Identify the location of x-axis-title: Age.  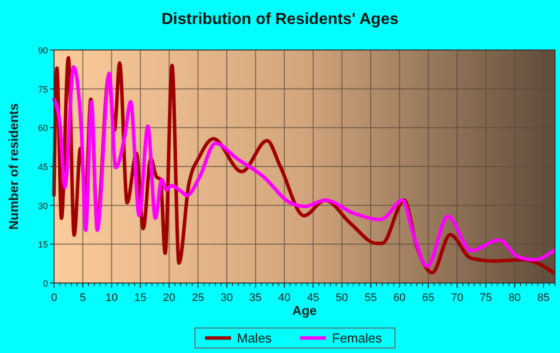
(304, 310).